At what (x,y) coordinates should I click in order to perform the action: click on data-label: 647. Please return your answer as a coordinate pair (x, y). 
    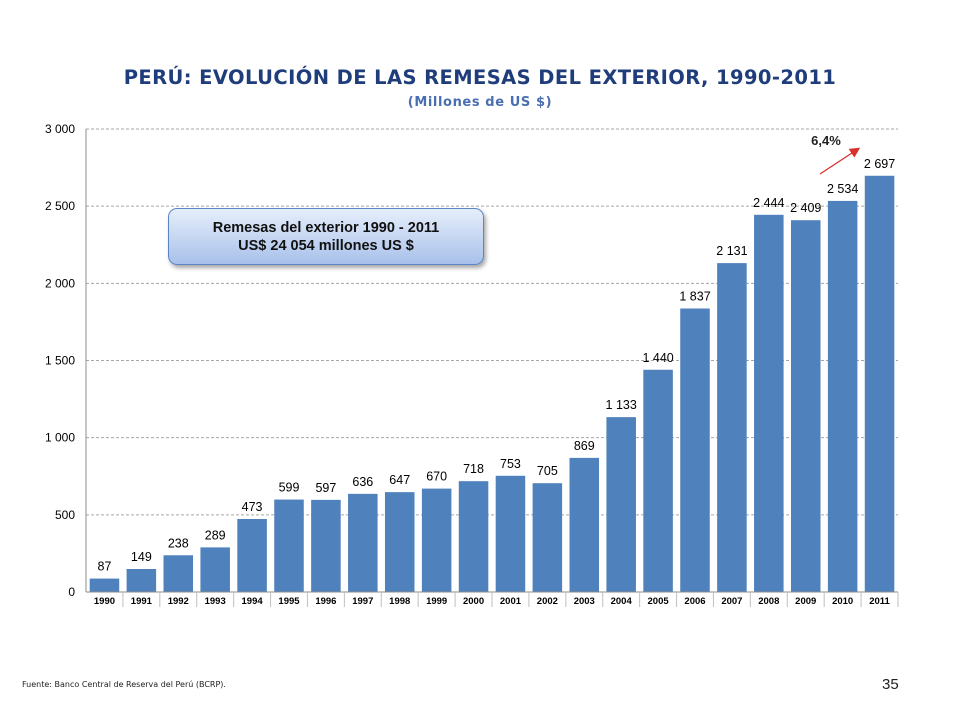
    Looking at the image, I should click on (399, 480).